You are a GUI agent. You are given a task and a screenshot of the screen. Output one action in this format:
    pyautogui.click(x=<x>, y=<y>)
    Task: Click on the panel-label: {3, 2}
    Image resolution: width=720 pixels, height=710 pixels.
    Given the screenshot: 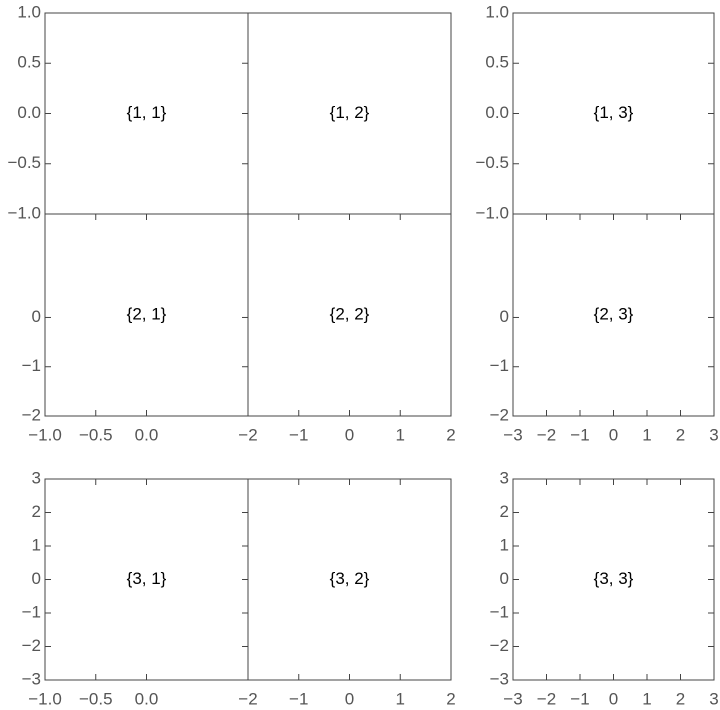 What is the action you would take?
    pyautogui.click(x=350, y=578)
    